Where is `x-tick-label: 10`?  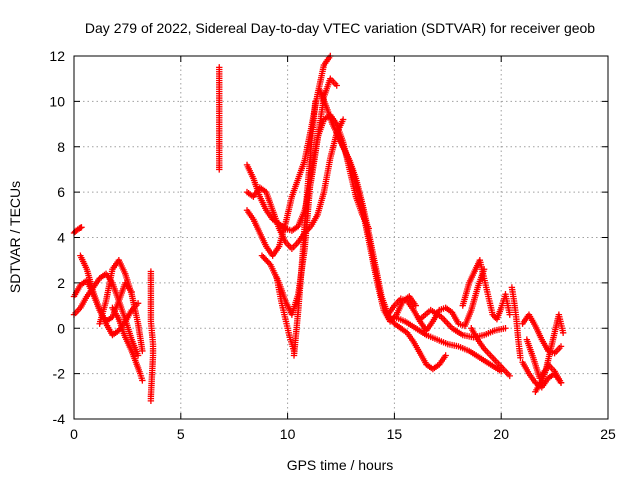
x-tick-label: 10 is located at coordinates (288, 434).